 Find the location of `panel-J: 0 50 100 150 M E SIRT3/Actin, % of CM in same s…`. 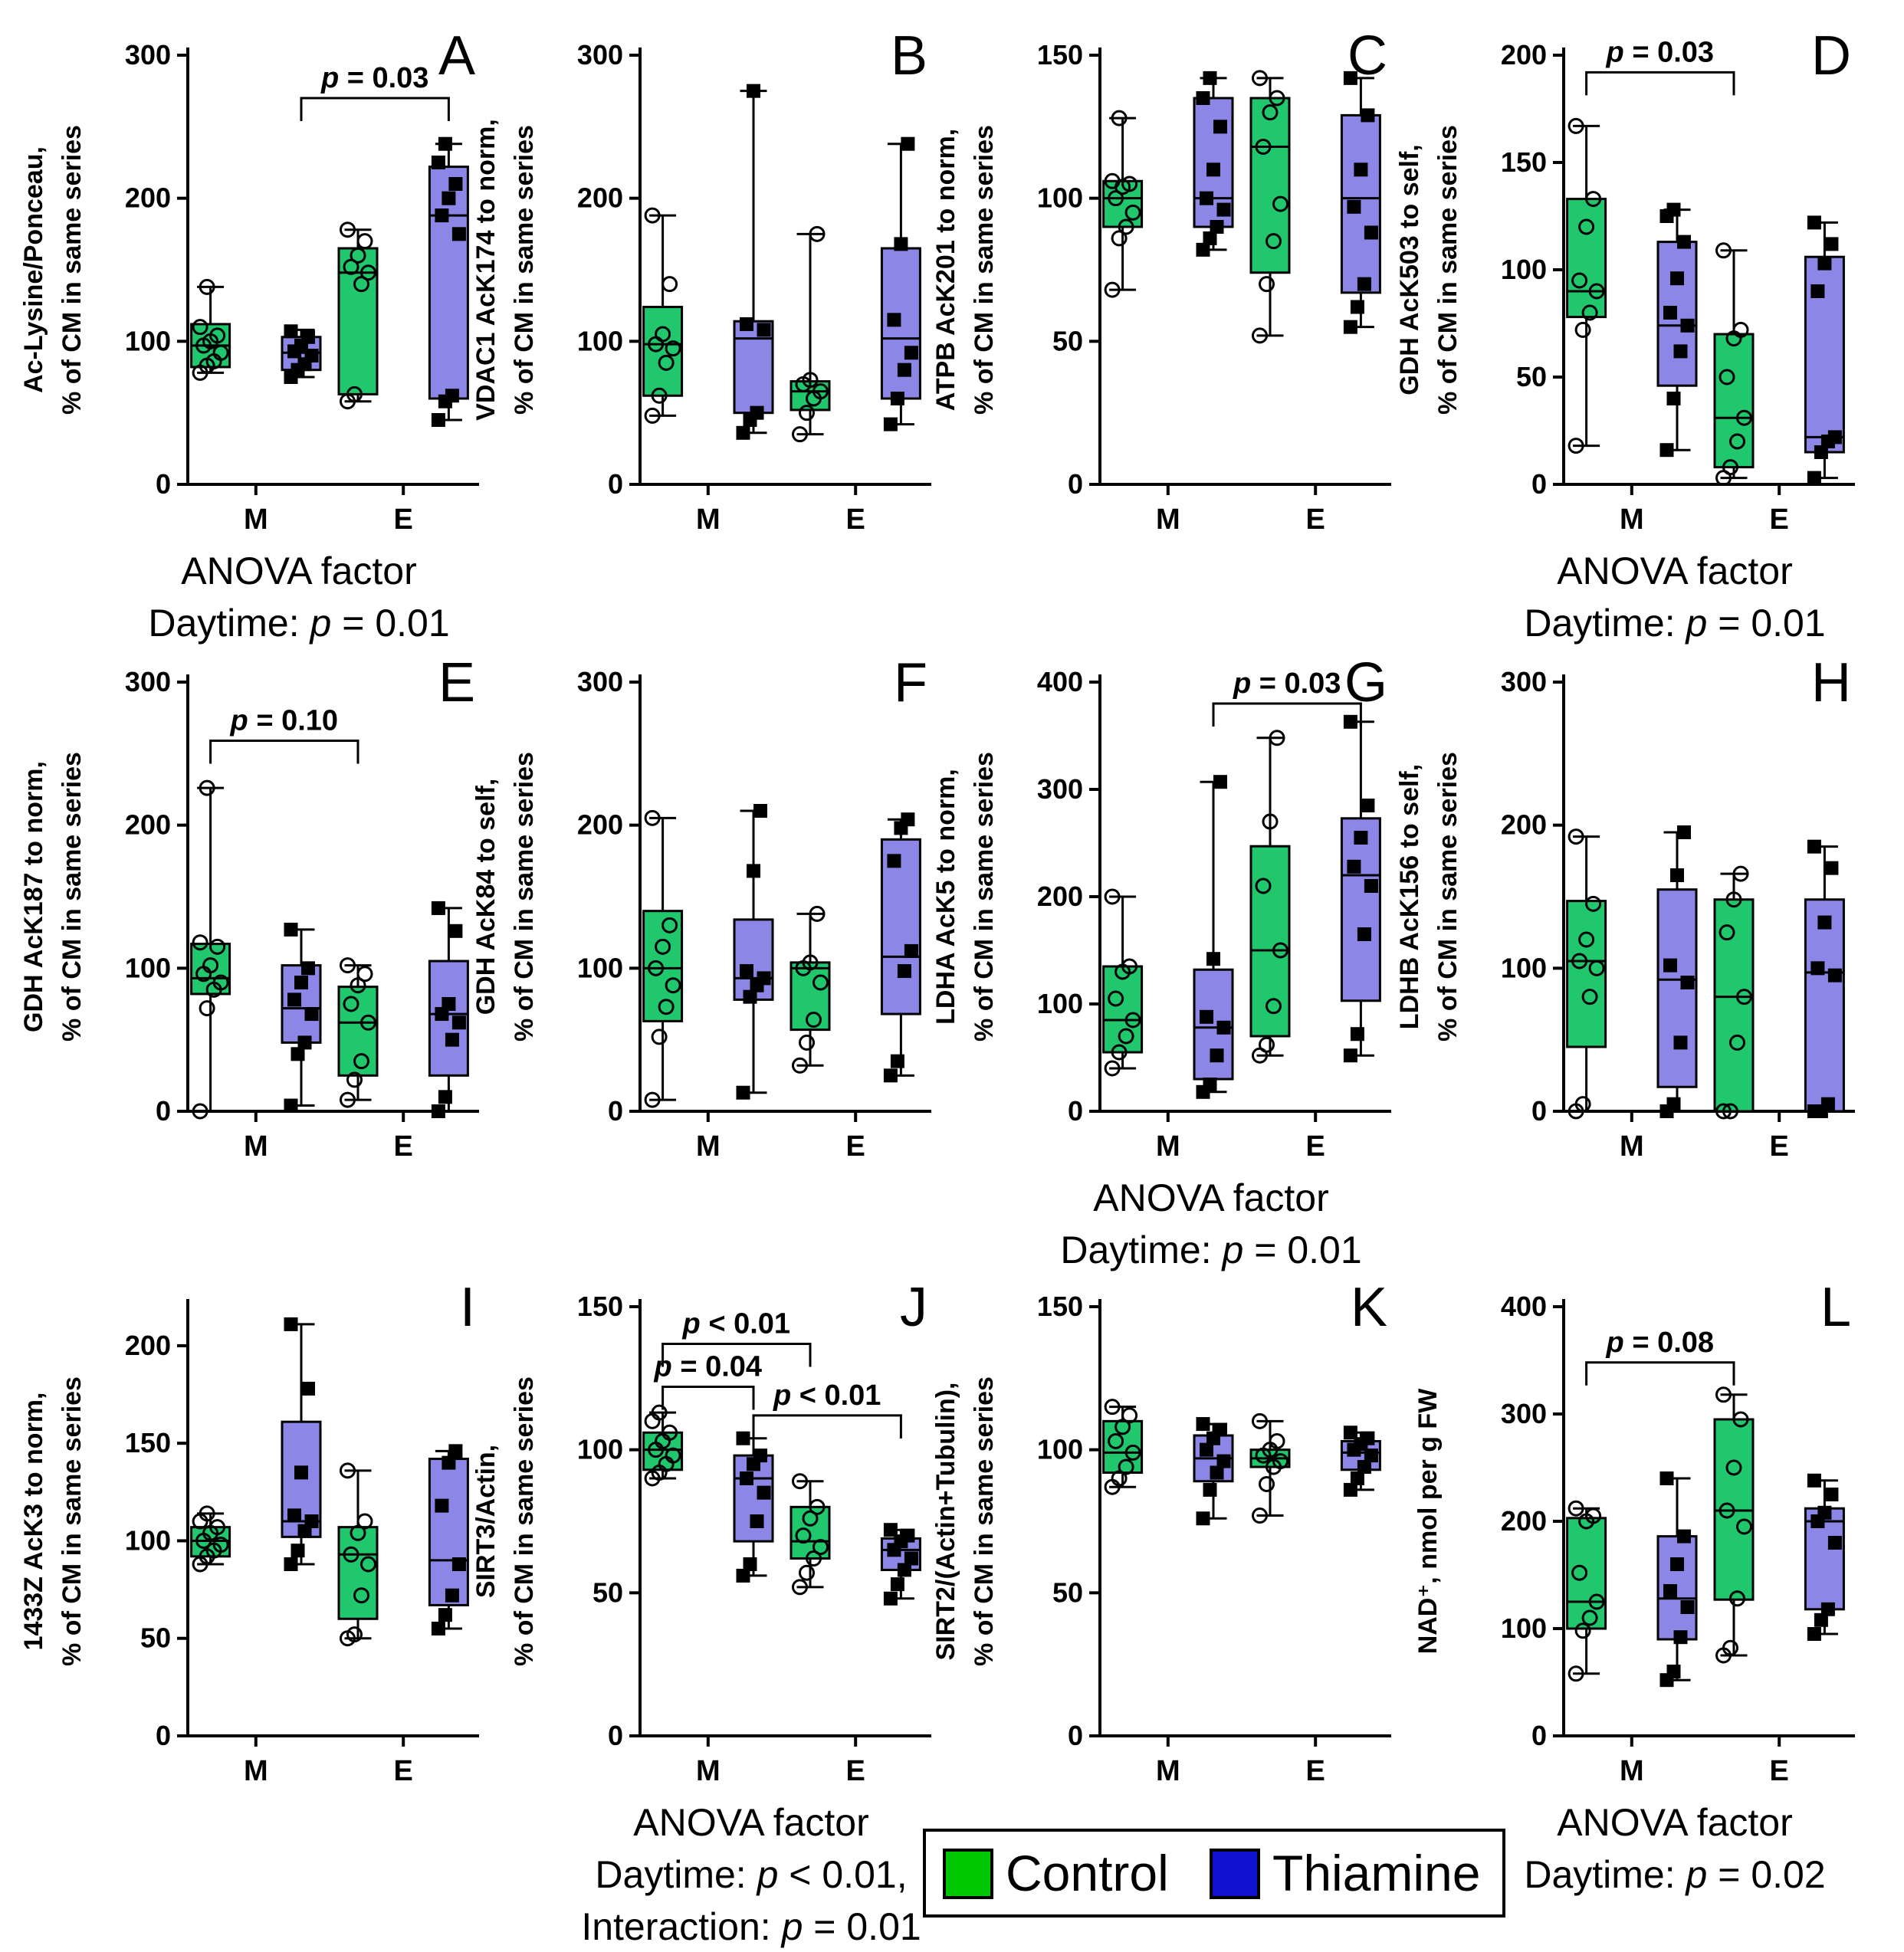

panel-J: 0 50 100 150 M E SIRT3/Actin, % of CM in same s… is located at coordinates (701, 1612).